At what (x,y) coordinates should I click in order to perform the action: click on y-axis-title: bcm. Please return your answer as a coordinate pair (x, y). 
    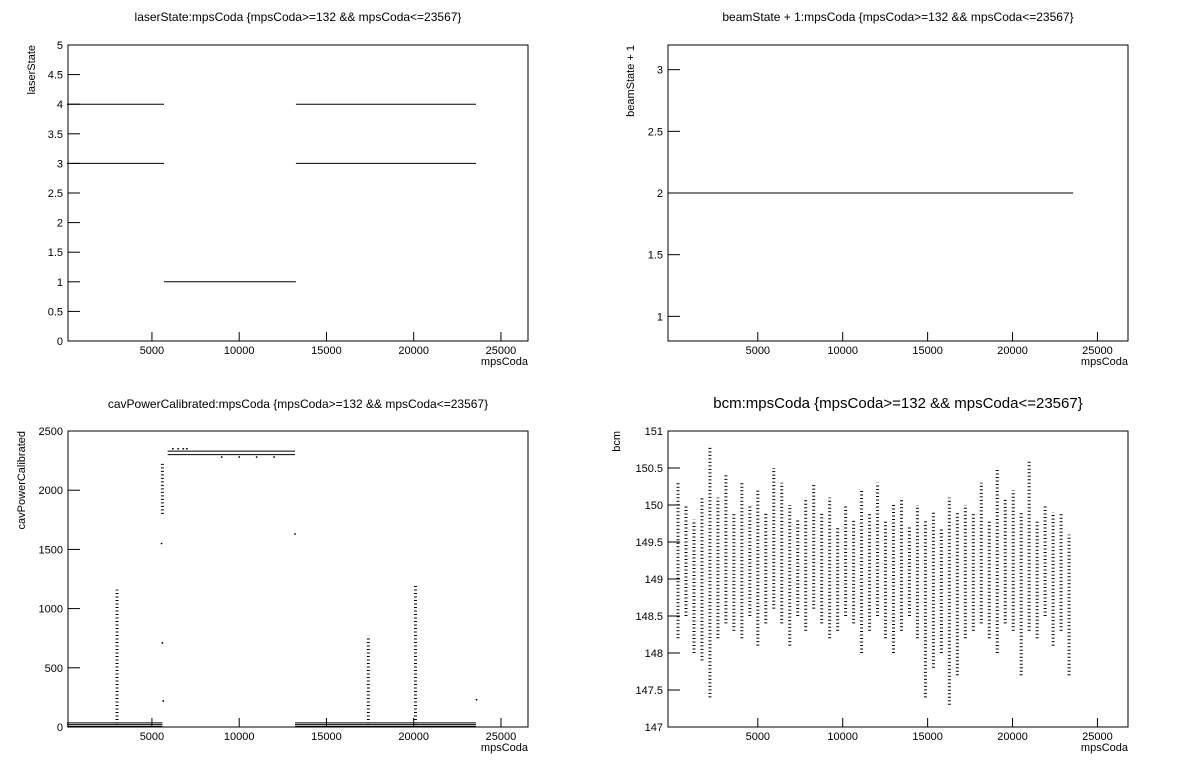
    Looking at the image, I should click on (617, 441).